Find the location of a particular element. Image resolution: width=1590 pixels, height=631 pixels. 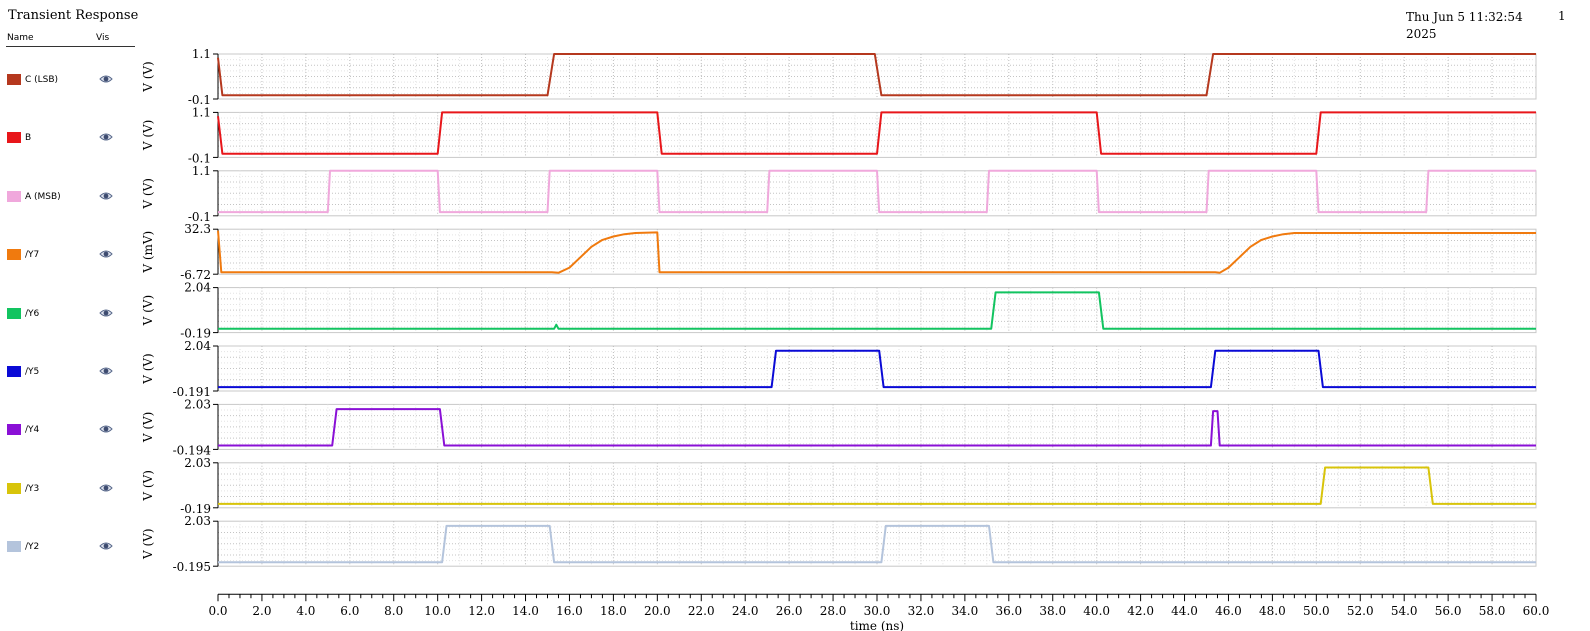

legend-item: C (LSB) is located at coordinates (71, 80).